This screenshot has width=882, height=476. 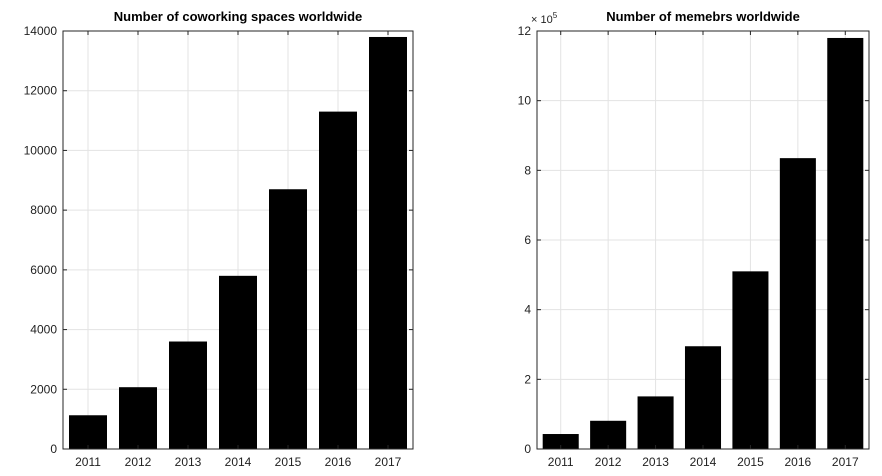 I want to click on chart-title: Number of memebrs worldwide, so click(x=703, y=16).